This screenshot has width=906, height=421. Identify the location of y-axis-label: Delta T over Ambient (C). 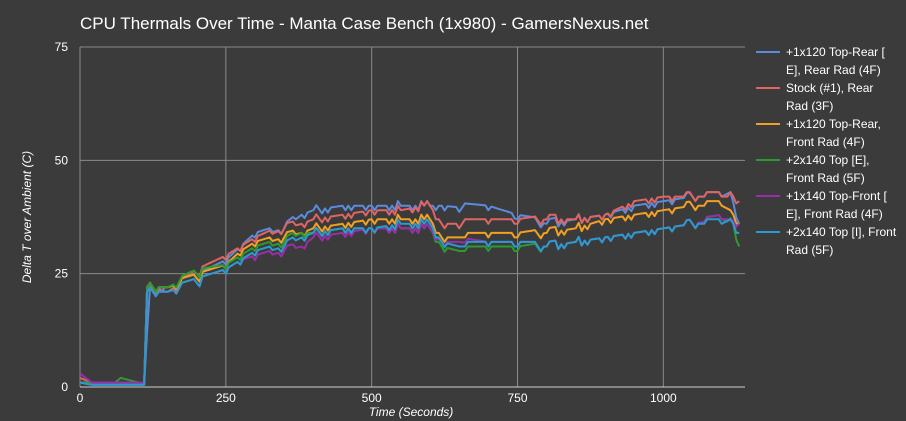
(27, 217).